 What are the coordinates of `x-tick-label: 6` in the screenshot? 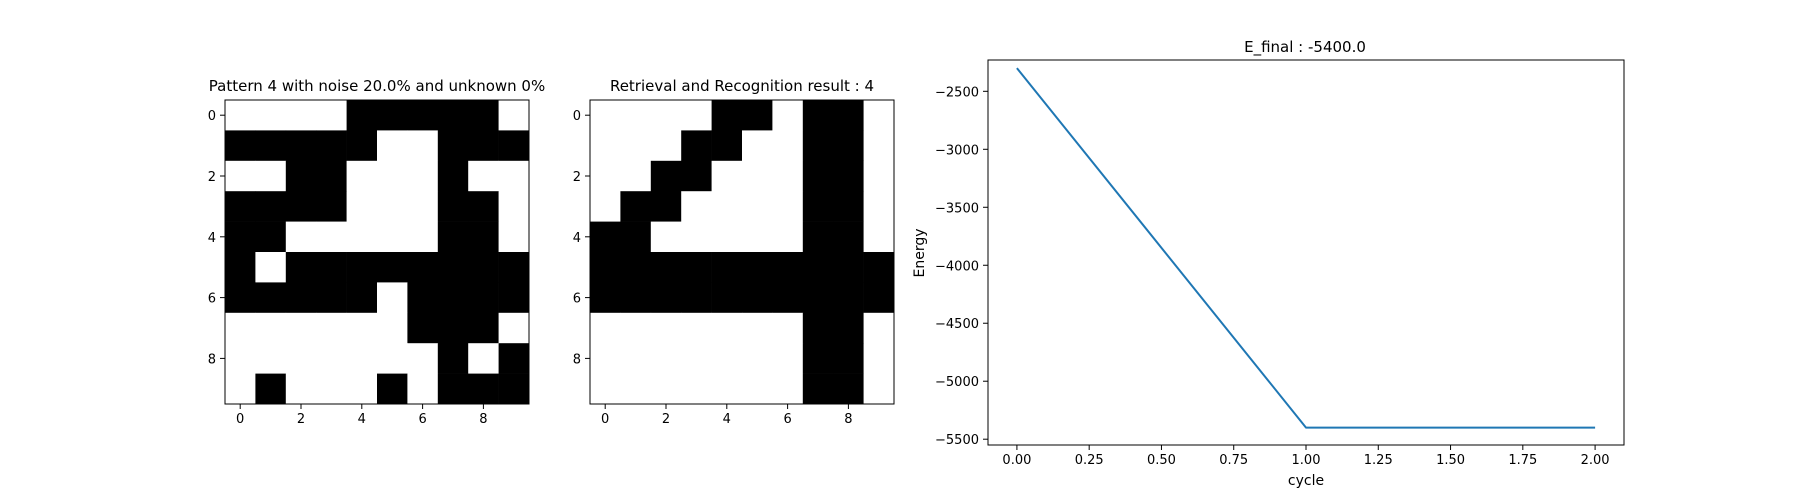 It's located at (787, 419).